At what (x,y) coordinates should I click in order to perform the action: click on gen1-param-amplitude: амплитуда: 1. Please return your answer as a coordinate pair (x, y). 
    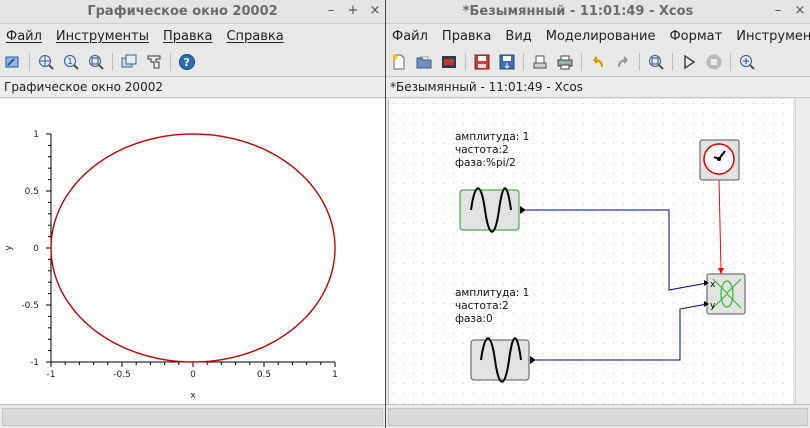
    Looking at the image, I should click on (492, 137).